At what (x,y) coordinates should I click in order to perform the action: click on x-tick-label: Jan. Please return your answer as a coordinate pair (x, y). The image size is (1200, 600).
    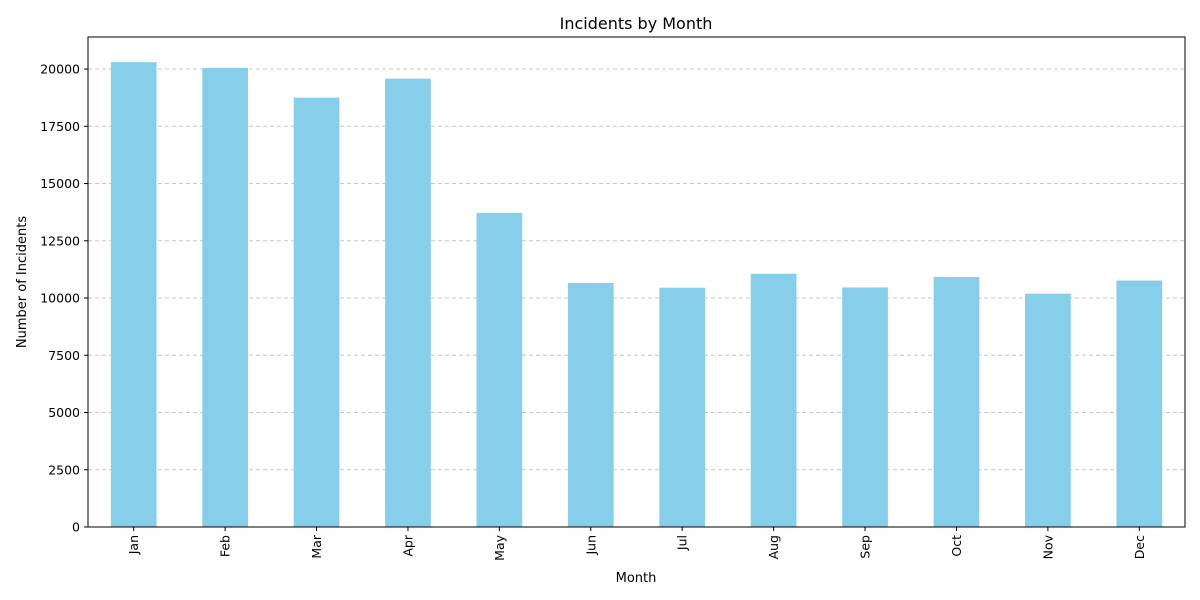
    Looking at the image, I should click on (133, 545).